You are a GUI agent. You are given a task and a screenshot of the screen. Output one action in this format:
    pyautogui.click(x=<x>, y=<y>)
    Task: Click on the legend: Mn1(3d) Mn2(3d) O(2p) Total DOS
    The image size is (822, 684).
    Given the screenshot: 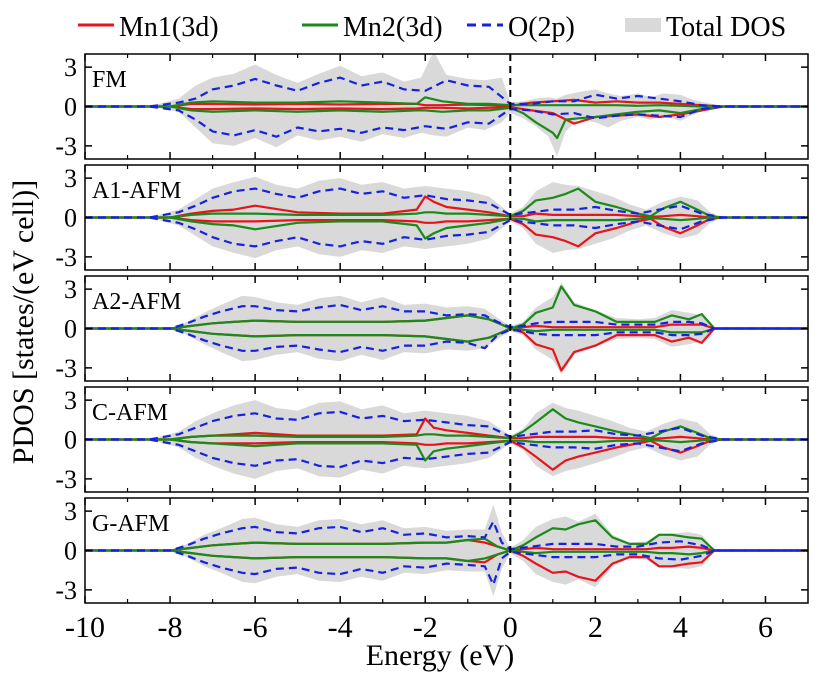 What is the action you would take?
    pyautogui.click(x=432, y=27)
    